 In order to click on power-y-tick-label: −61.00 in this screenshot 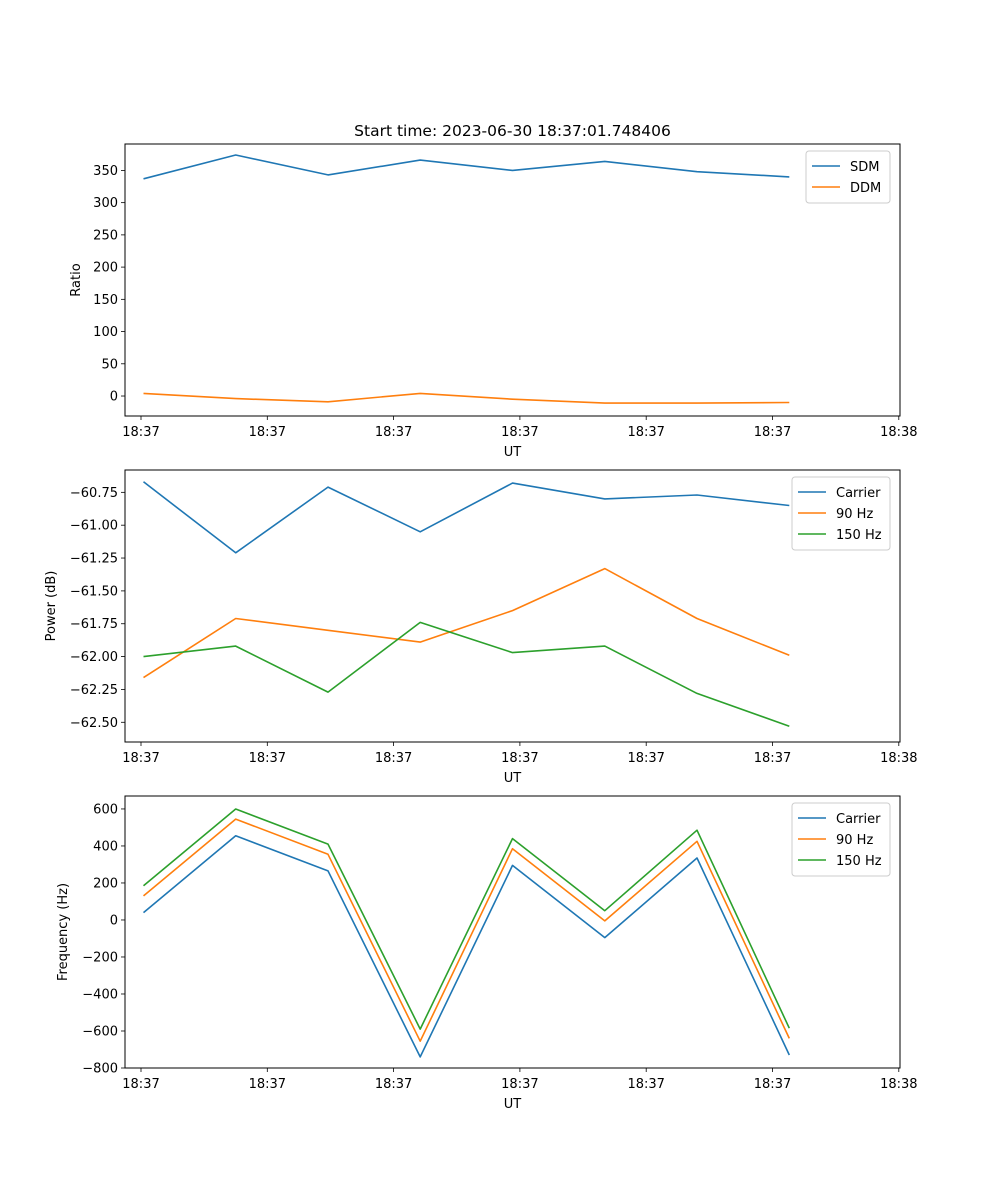, I will do `click(94, 526)`.